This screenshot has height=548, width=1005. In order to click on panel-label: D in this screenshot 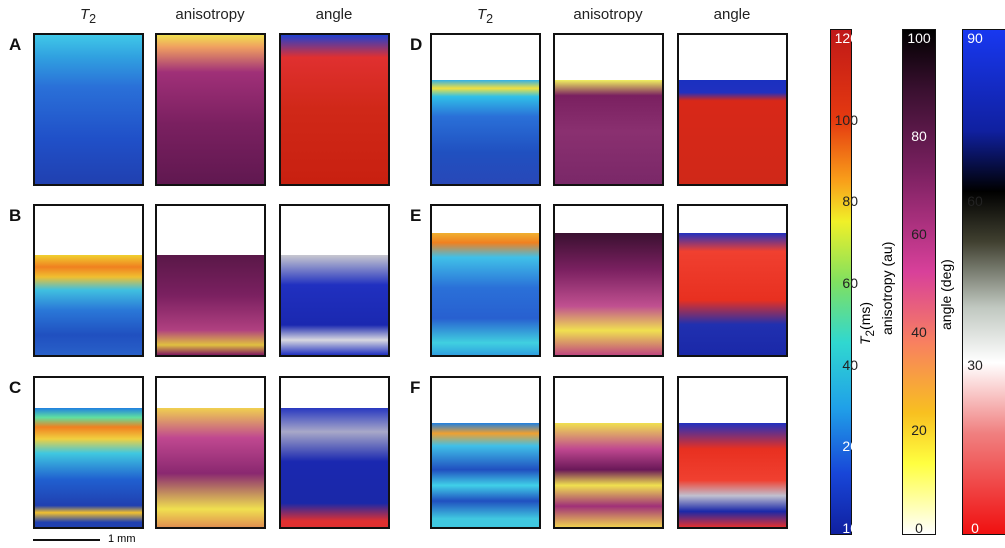, I will do `click(416, 44)`.